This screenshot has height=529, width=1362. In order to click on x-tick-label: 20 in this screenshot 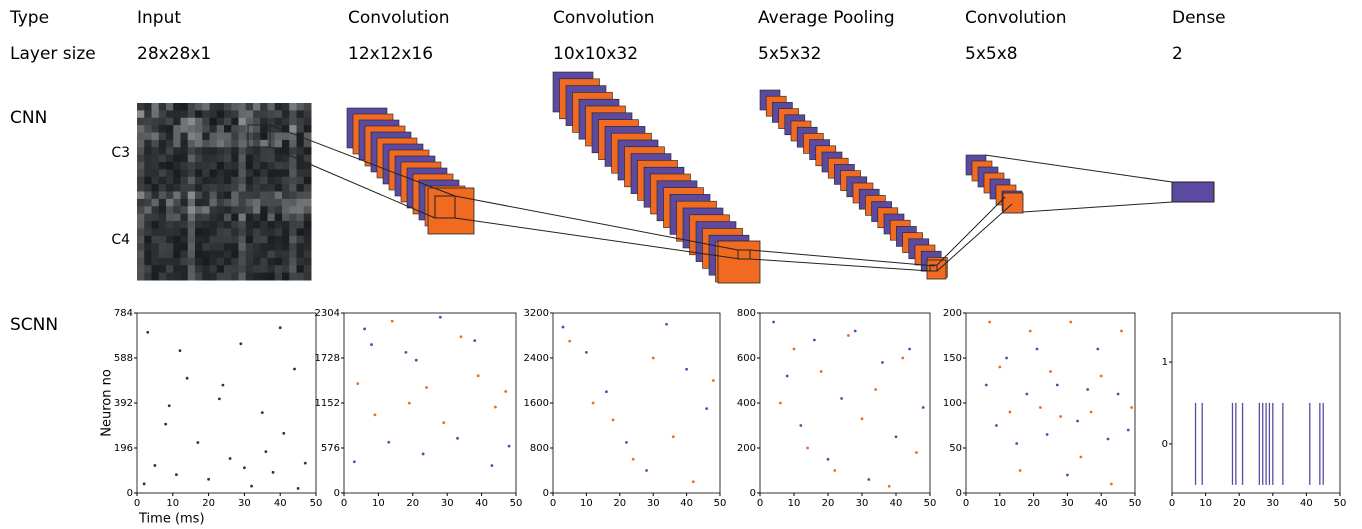, I will do `click(828, 503)`.